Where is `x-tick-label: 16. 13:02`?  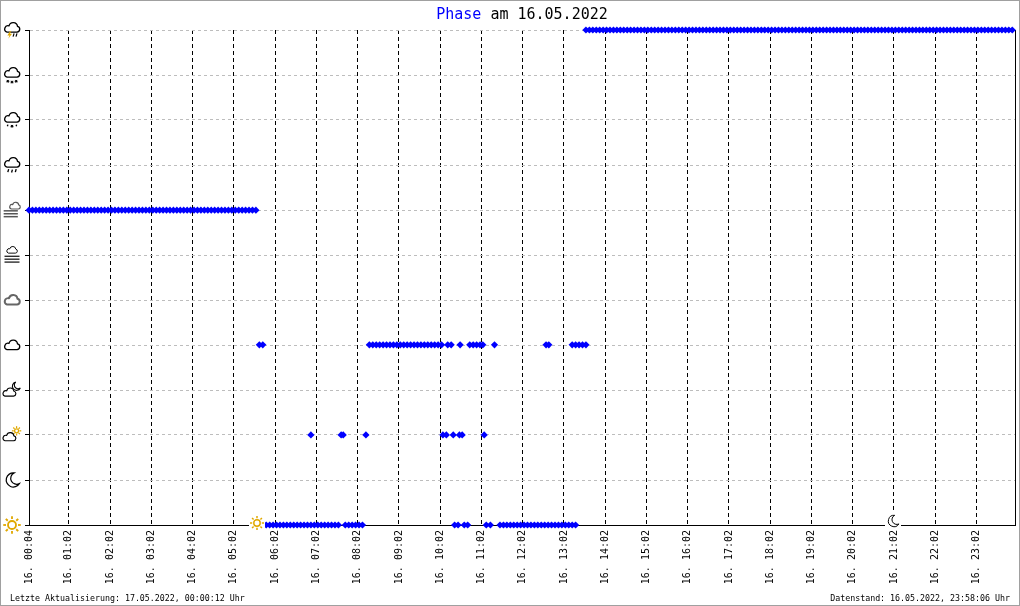
x-tick-label: 16. 13:02 is located at coordinates (563, 557).